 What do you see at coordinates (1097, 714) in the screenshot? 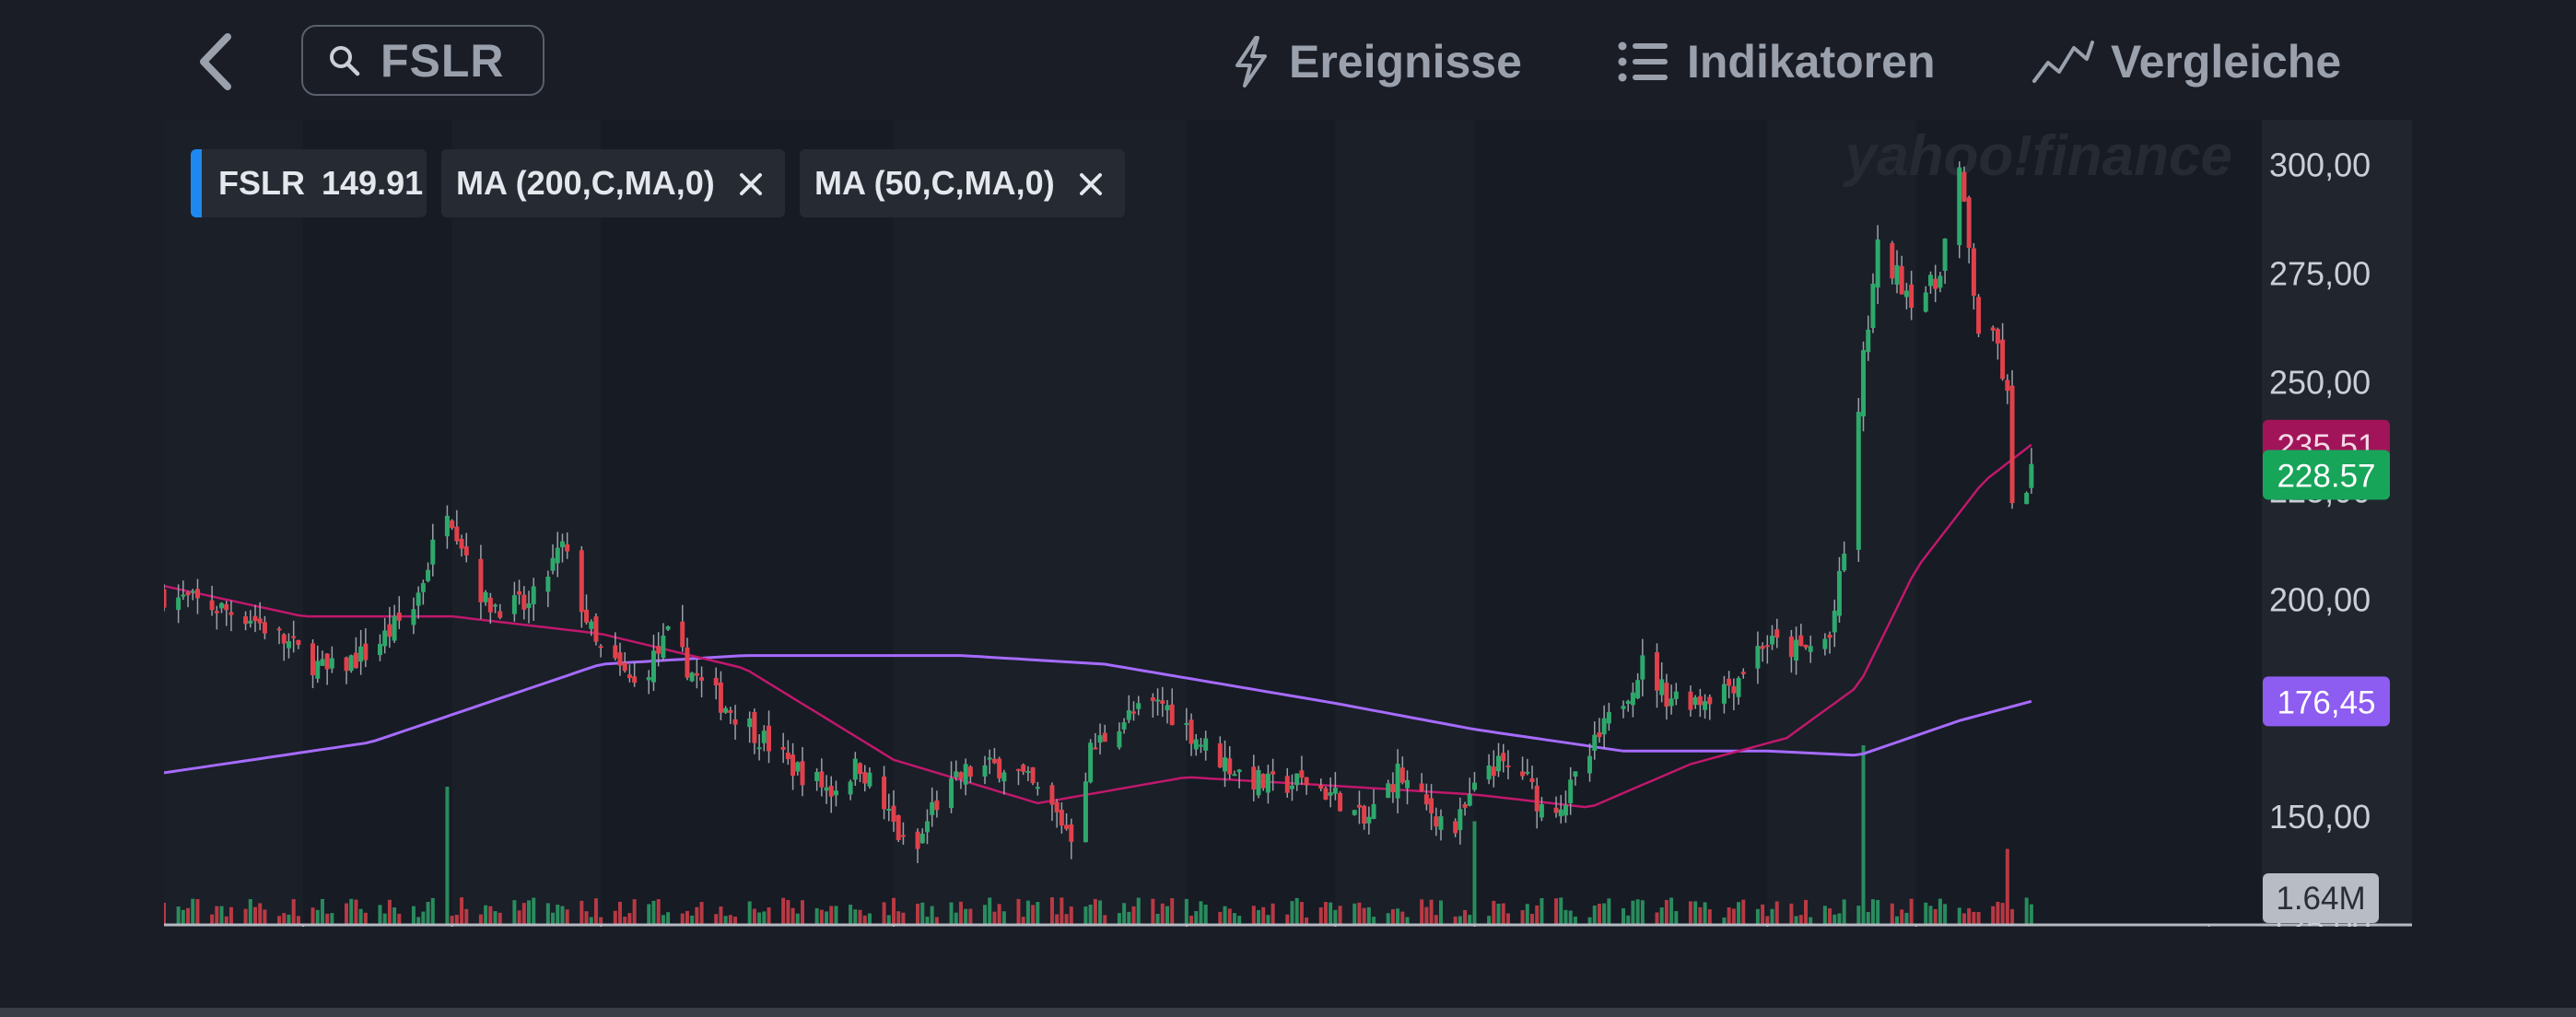
I see `ma200-line` at bounding box center [1097, 714].